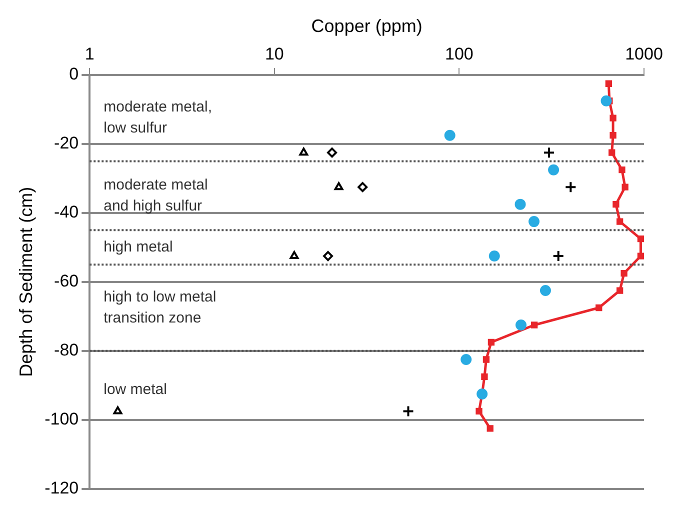 This screenshot has width=674, height=510. Describe the element at coordinates (66, 212) in the screenshot. I see `y-tick-label: -40` at that location.